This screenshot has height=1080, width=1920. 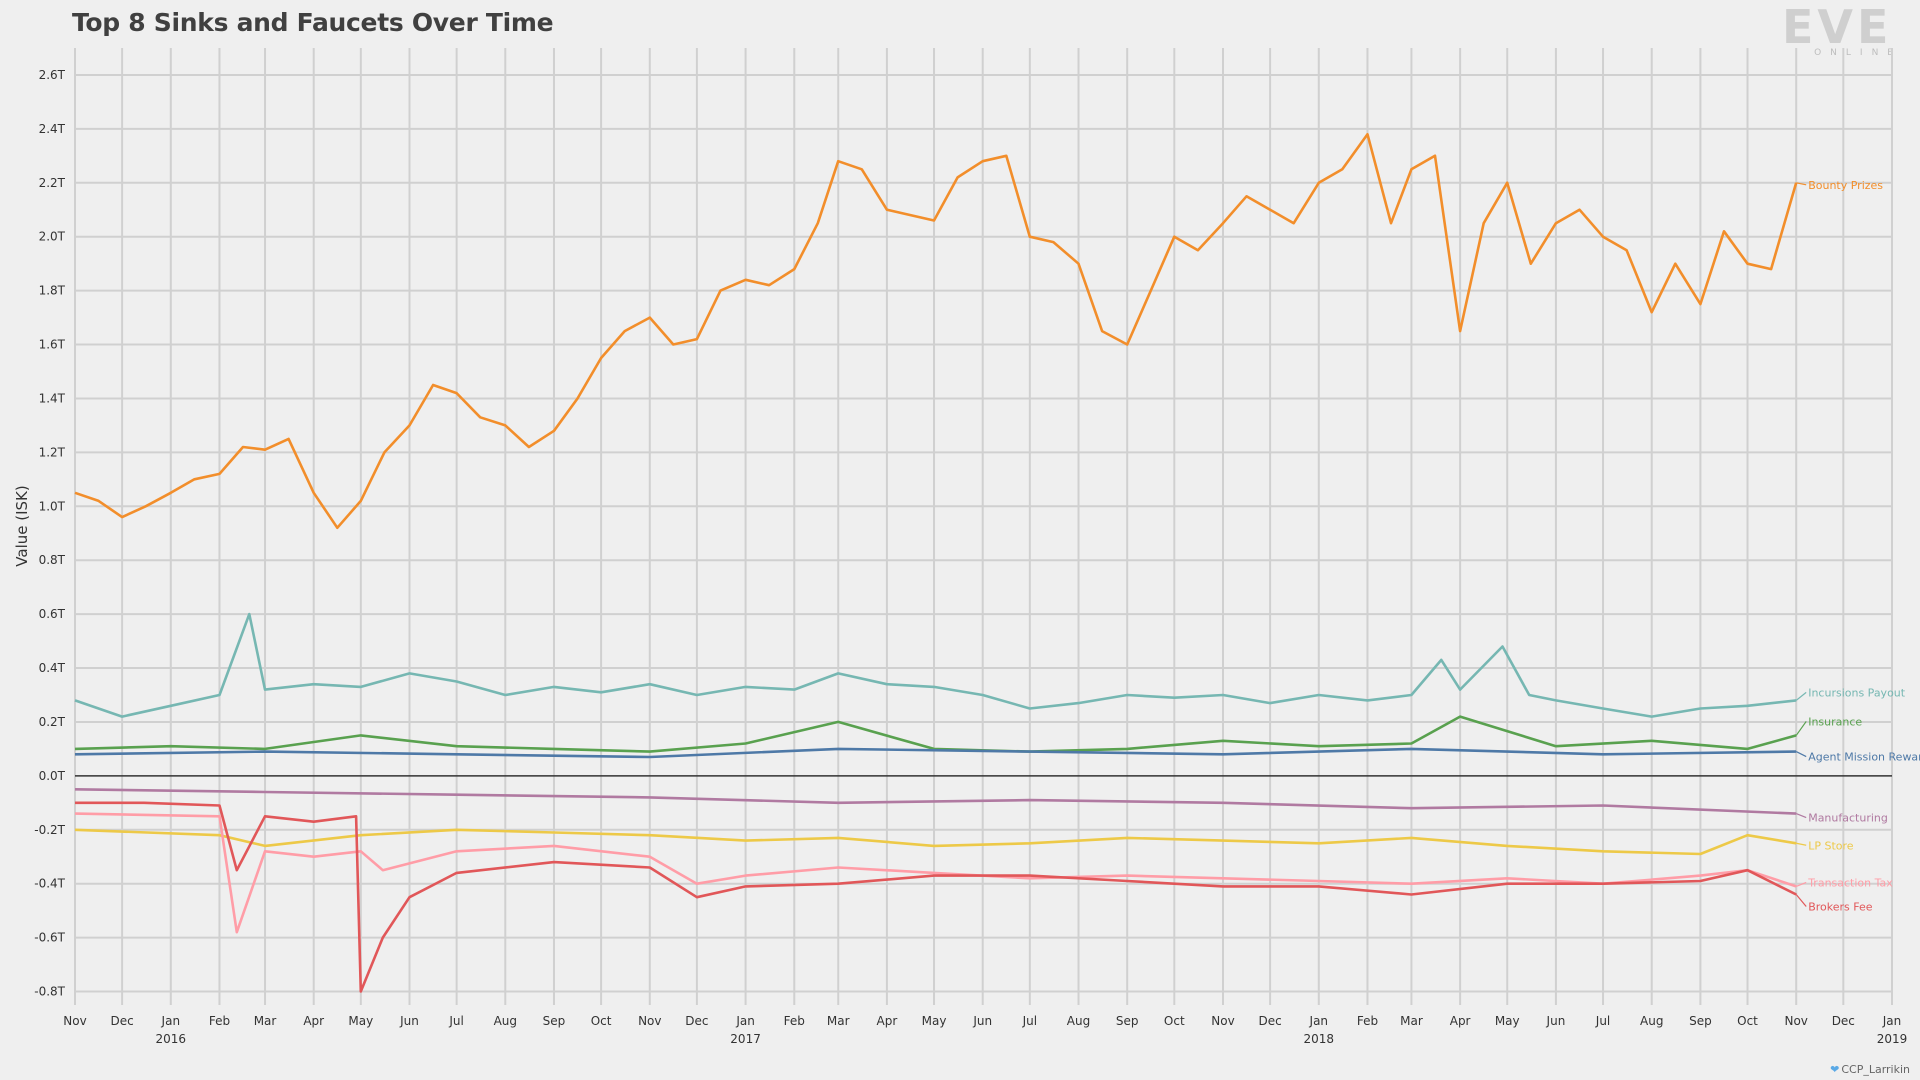 I want to click on credit-handle: CCP_Larrikin, so click(x=1875, y=1069).